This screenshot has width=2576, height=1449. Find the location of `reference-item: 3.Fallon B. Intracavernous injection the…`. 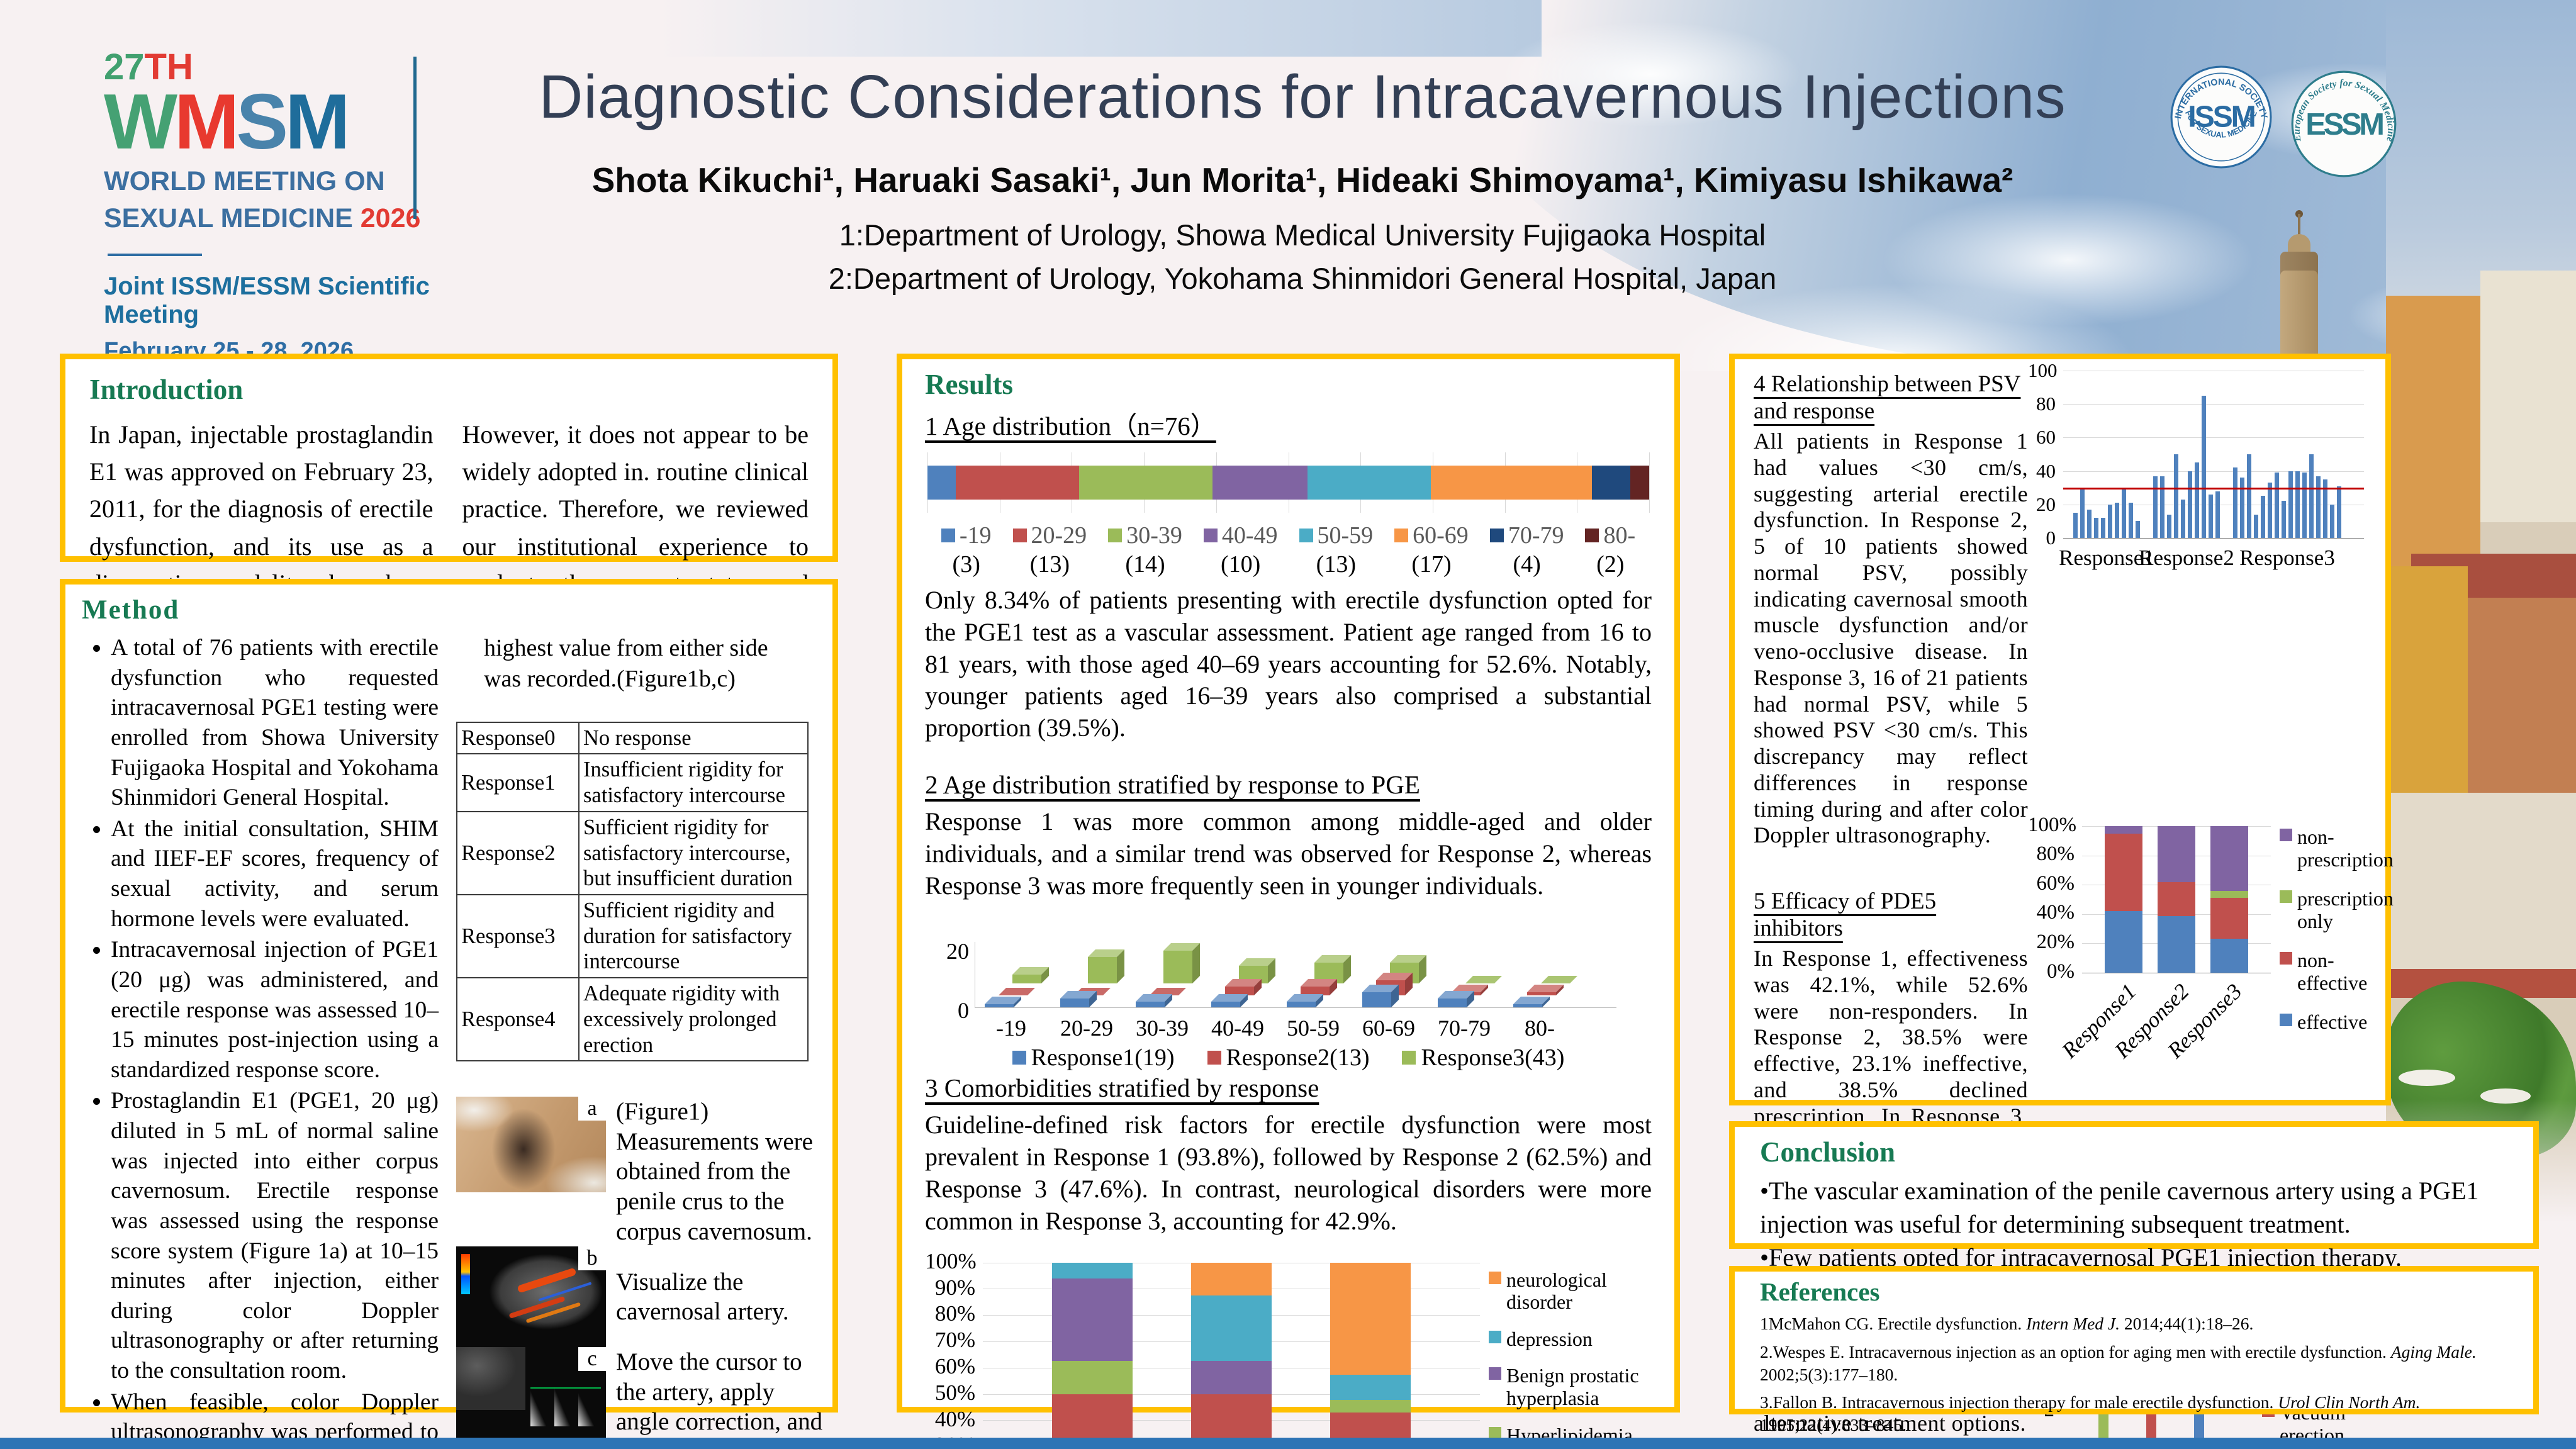

reference-item: 3.Fallon B. Intracavernous injection the… is located at coordinates (2134, 1413).